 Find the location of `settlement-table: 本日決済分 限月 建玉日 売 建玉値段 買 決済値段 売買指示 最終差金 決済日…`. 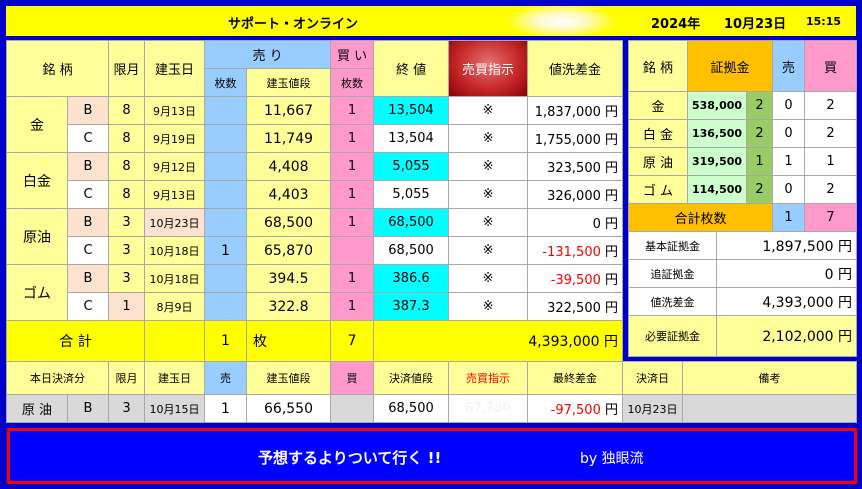

settlement-table: 本日決済分 限月 建玉日 売 建玉値段 買 決済値段 売買指示 最終差金 決済日… is located at coordinates (431, 392).